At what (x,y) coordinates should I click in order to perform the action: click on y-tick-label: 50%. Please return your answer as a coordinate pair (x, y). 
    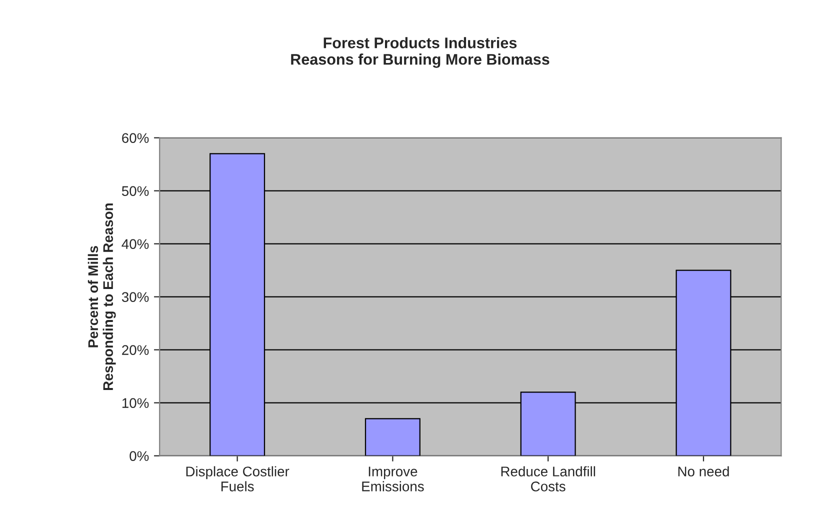
    Looking at the image, I should click on (135, 191).